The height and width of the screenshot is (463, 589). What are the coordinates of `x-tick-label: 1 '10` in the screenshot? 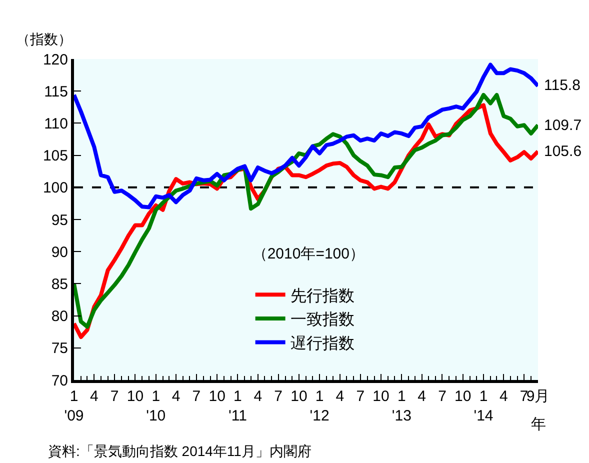 It's located at (156, 406).